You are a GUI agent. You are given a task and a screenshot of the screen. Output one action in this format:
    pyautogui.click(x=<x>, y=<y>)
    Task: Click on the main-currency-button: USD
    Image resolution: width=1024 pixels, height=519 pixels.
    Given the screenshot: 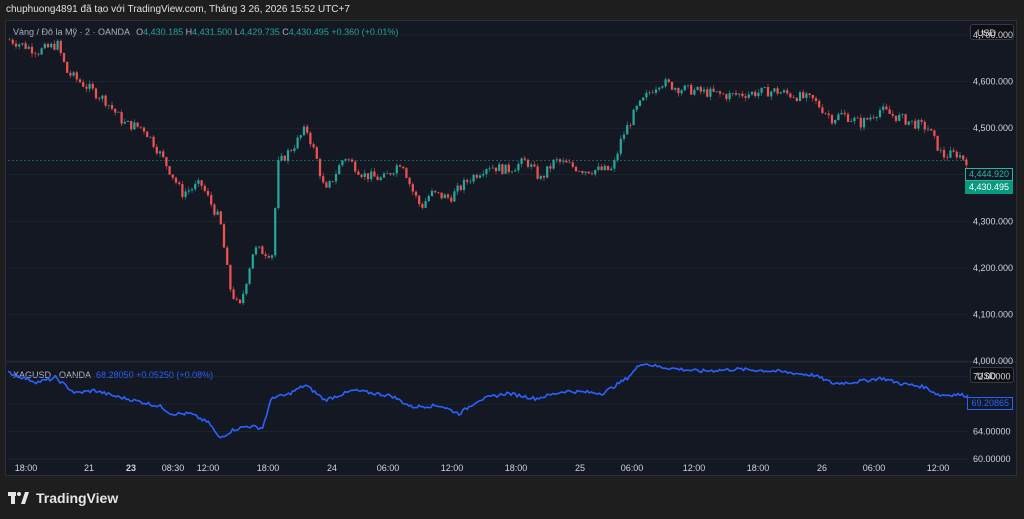 What is the action you would take?
    pyautogui.click(x=992, y=32)
    